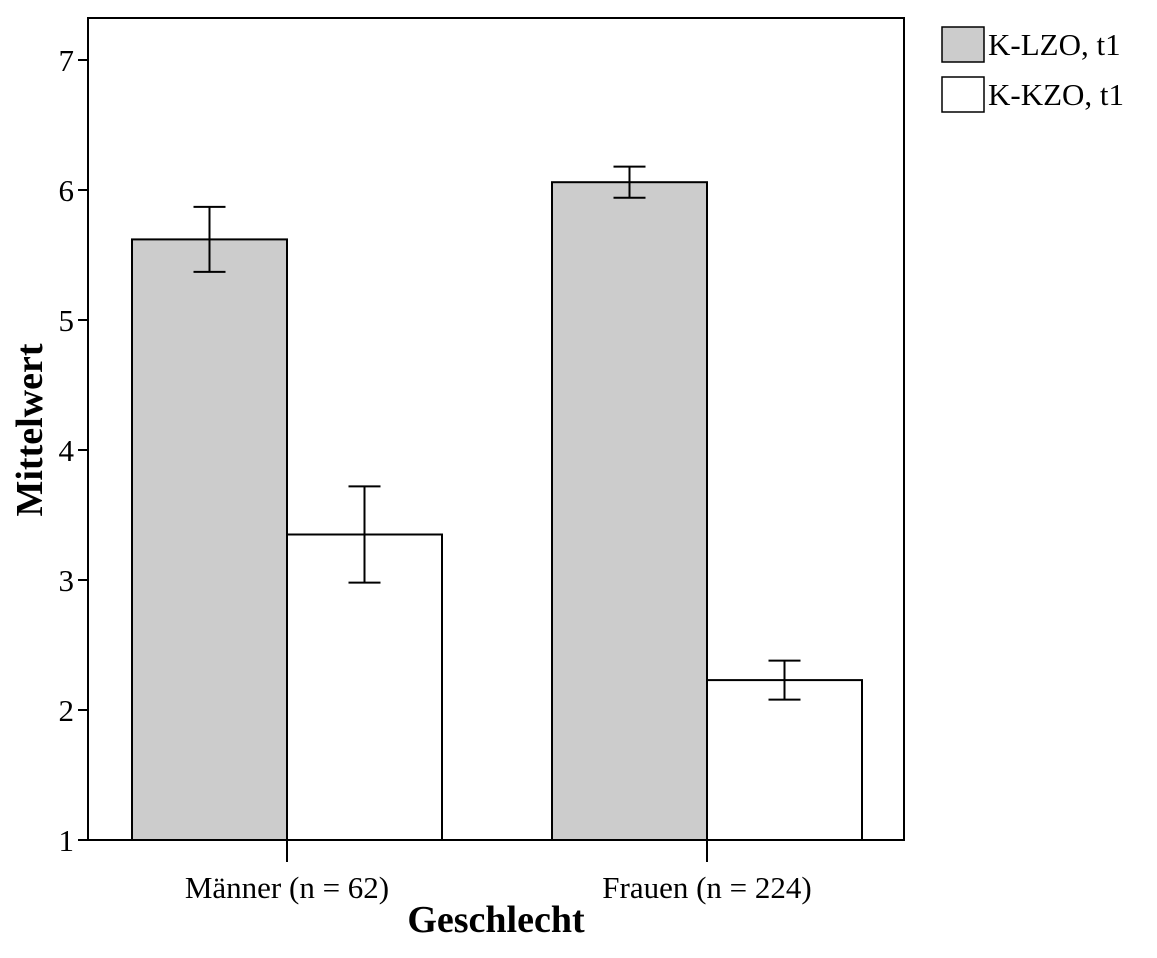 The image size is (1157, 958). I want to click on y-tick-label-6: 6, so click(67, 190).